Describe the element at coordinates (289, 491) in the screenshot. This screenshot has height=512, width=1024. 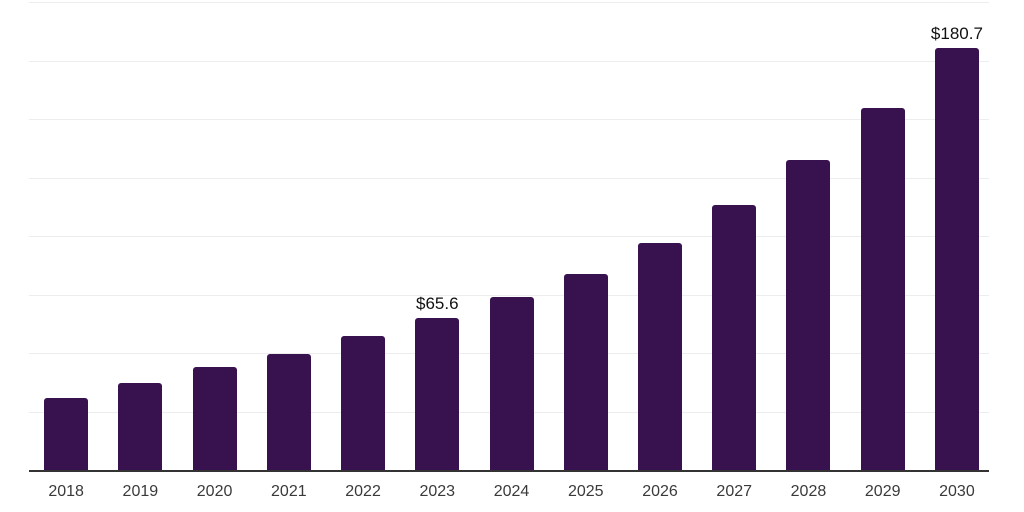
I see `x-tick-label: 2021` at that location.